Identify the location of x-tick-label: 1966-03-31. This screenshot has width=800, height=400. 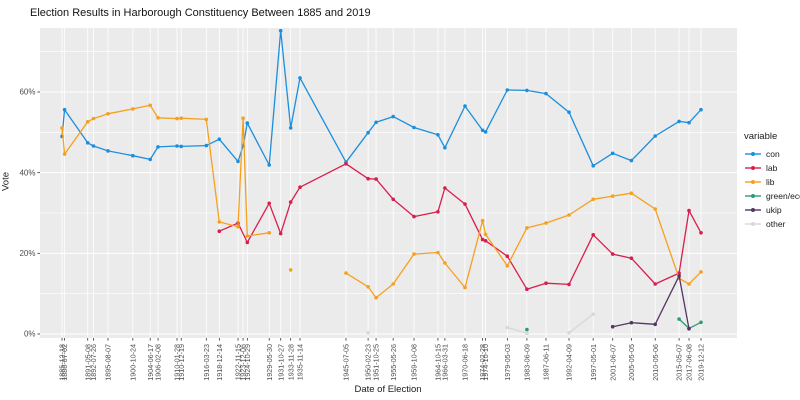
(445, 362).